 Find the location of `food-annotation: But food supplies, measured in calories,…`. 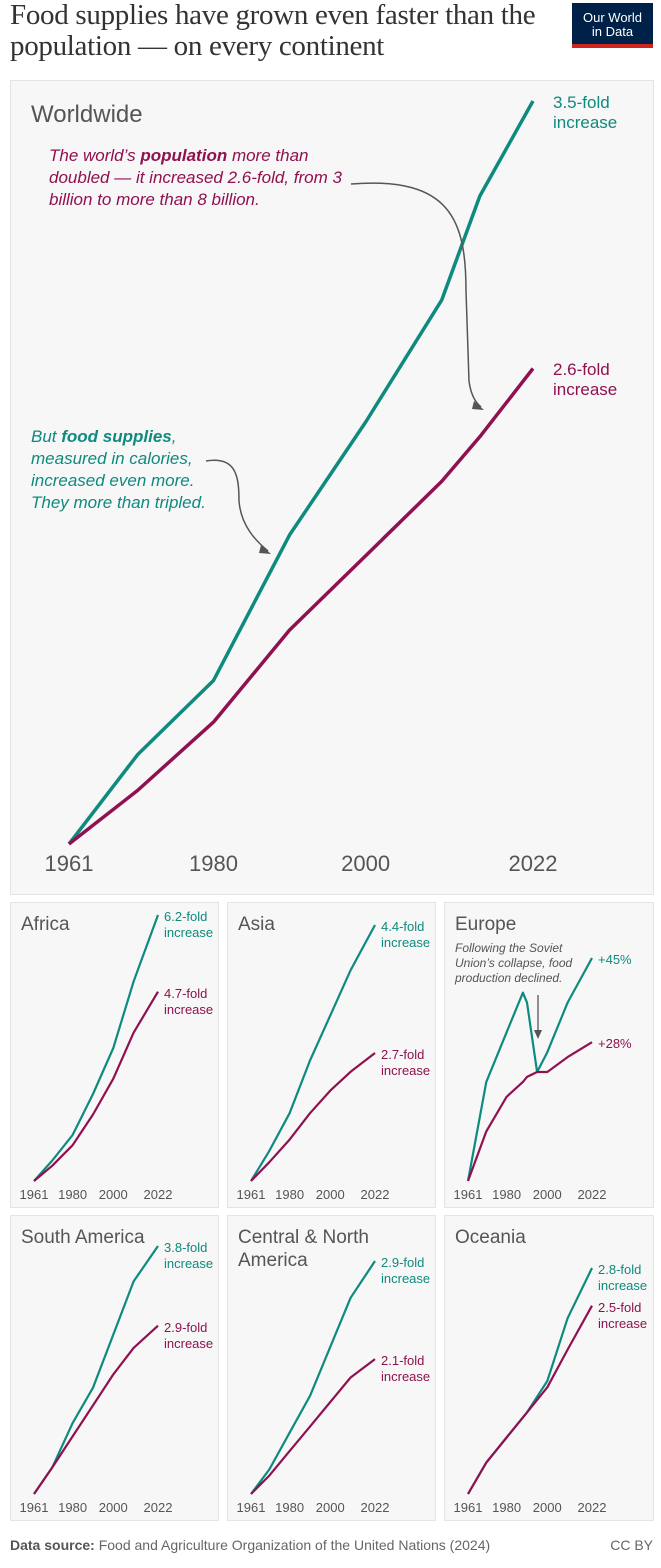

food-annotation: But food supplies, measured in calories,… is located at coordinates (131, 470).